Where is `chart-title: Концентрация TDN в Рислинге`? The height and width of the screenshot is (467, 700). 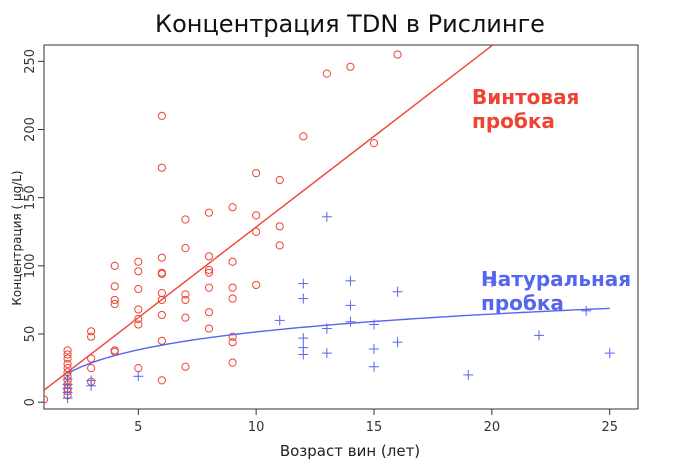
chart-title: Концентрация TDN в Рислинге is located at coordinates (350, 24).